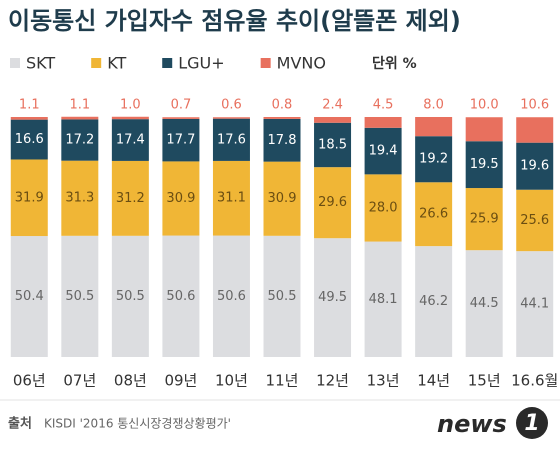  I want to click on unit-label: 단위 %, so click(394, 63).